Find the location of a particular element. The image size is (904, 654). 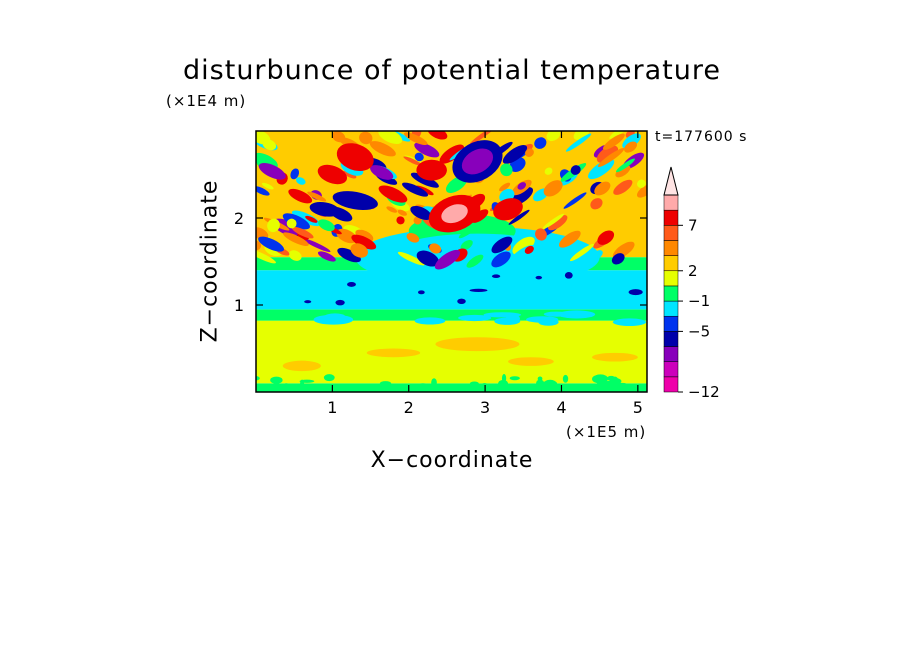

x-axis-label: X−coordinate is located at coordinates (452, 460).